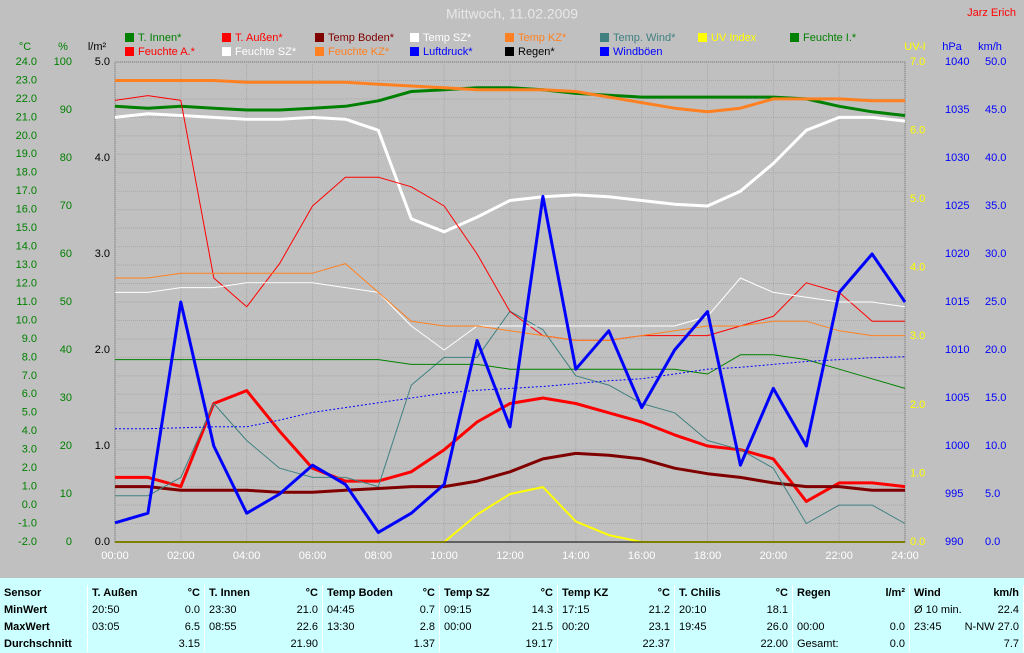  Describe the element at coordinates (146, 627) in the screenshot. I see `table-cell: 03:05 6.5` at that location.